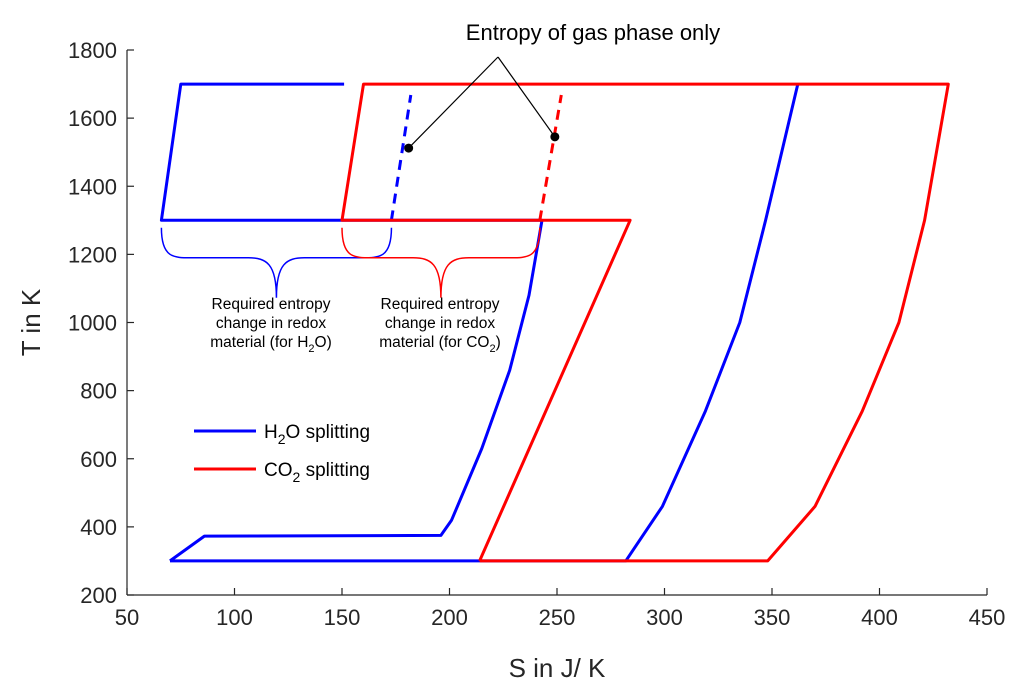  I want to click on co2-brace-caption-line: material (for CO2), so click(440, 344).